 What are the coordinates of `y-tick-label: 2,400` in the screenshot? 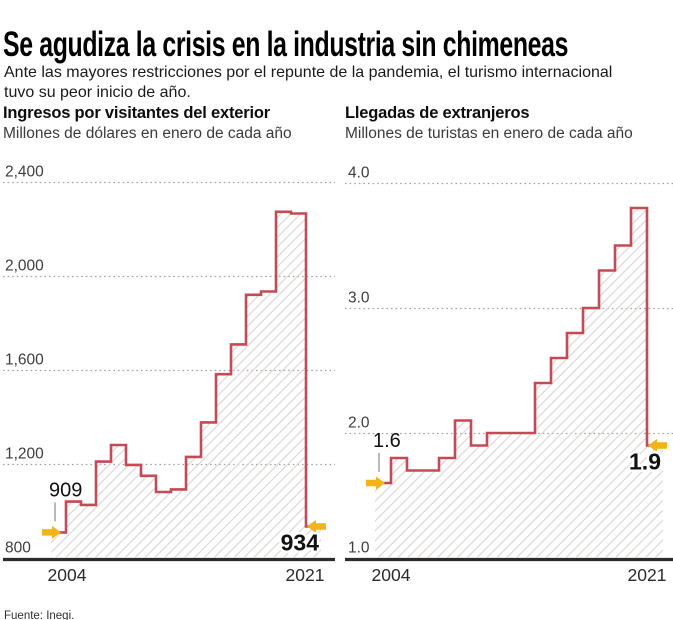 It's located at (24, 172).